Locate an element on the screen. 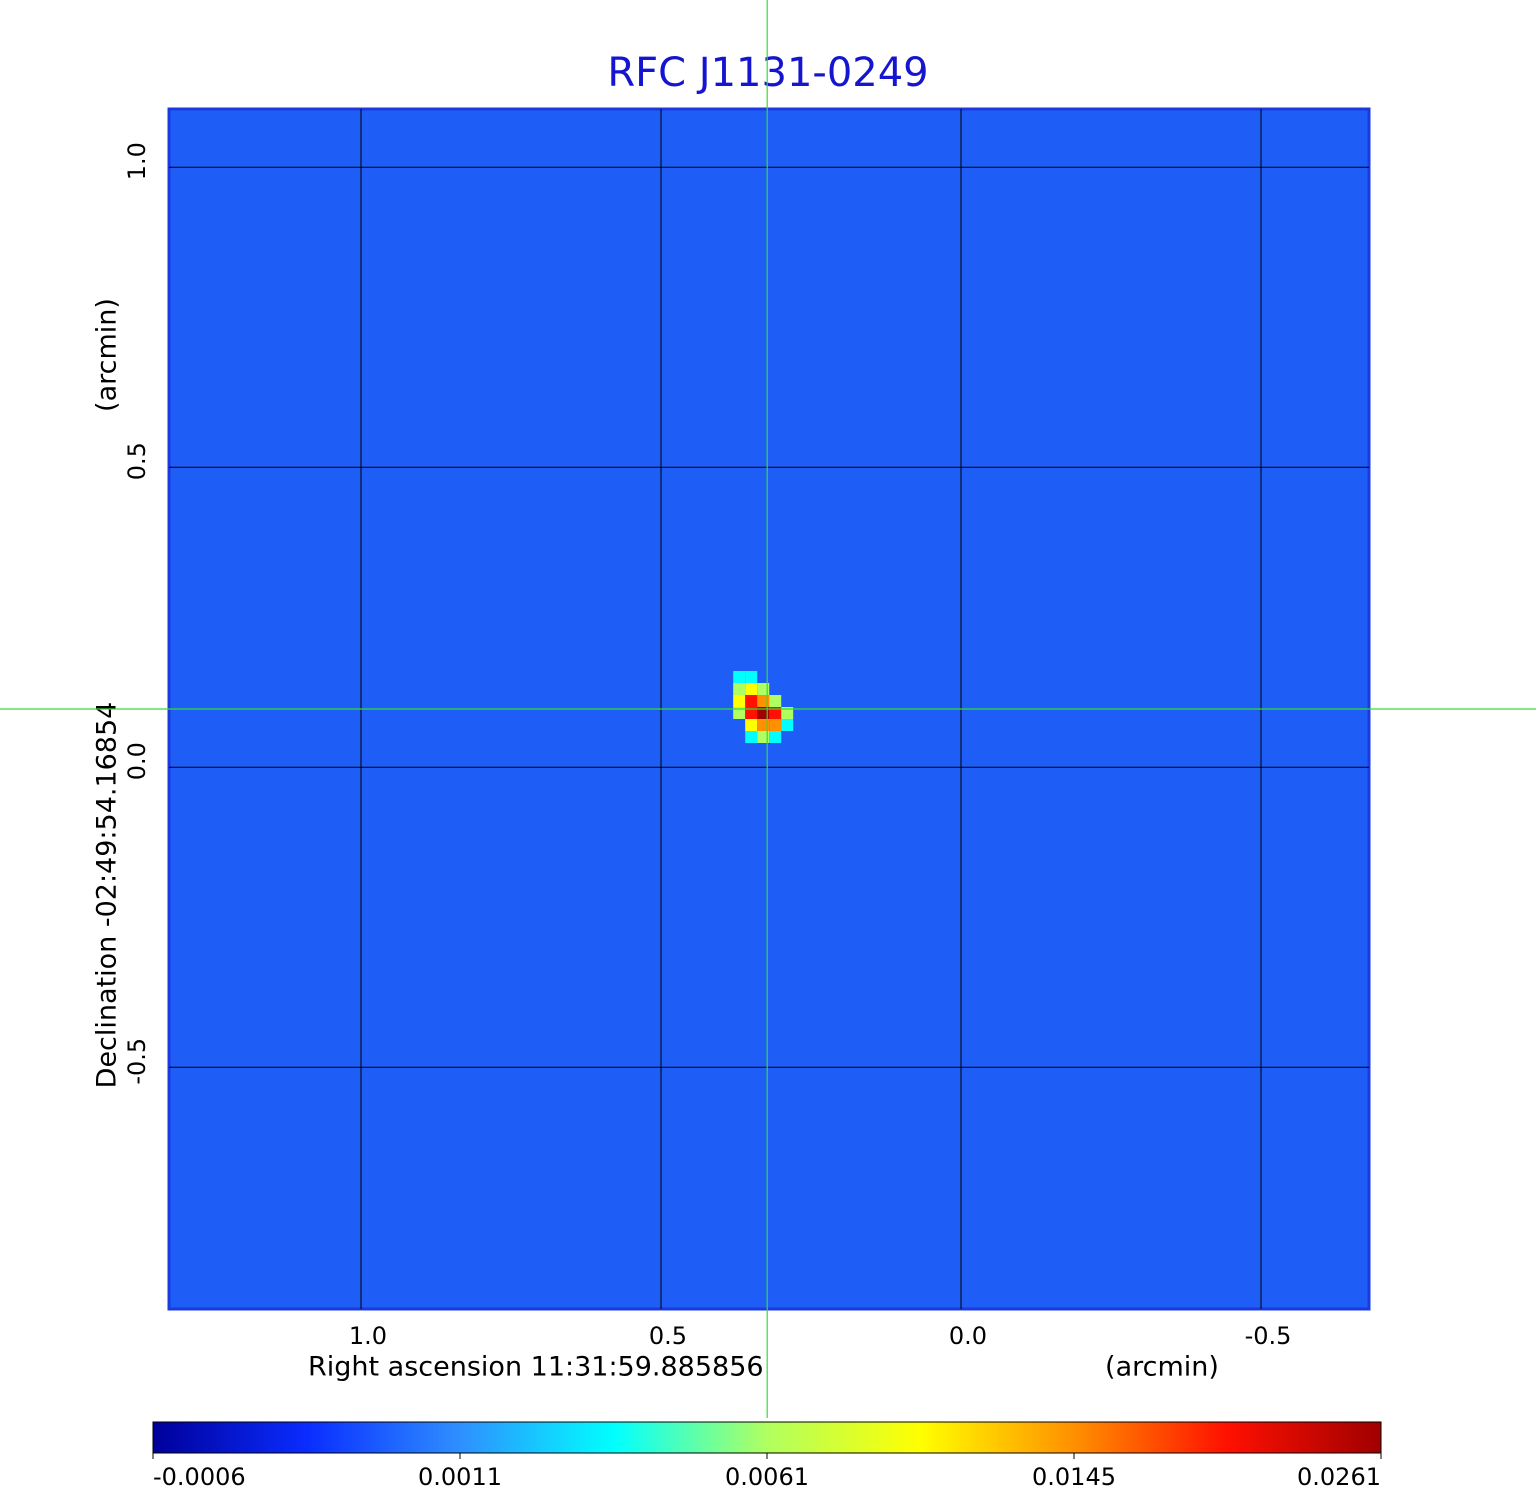  x-tick-label: 0.0 is located at coordinates (968, 1336).